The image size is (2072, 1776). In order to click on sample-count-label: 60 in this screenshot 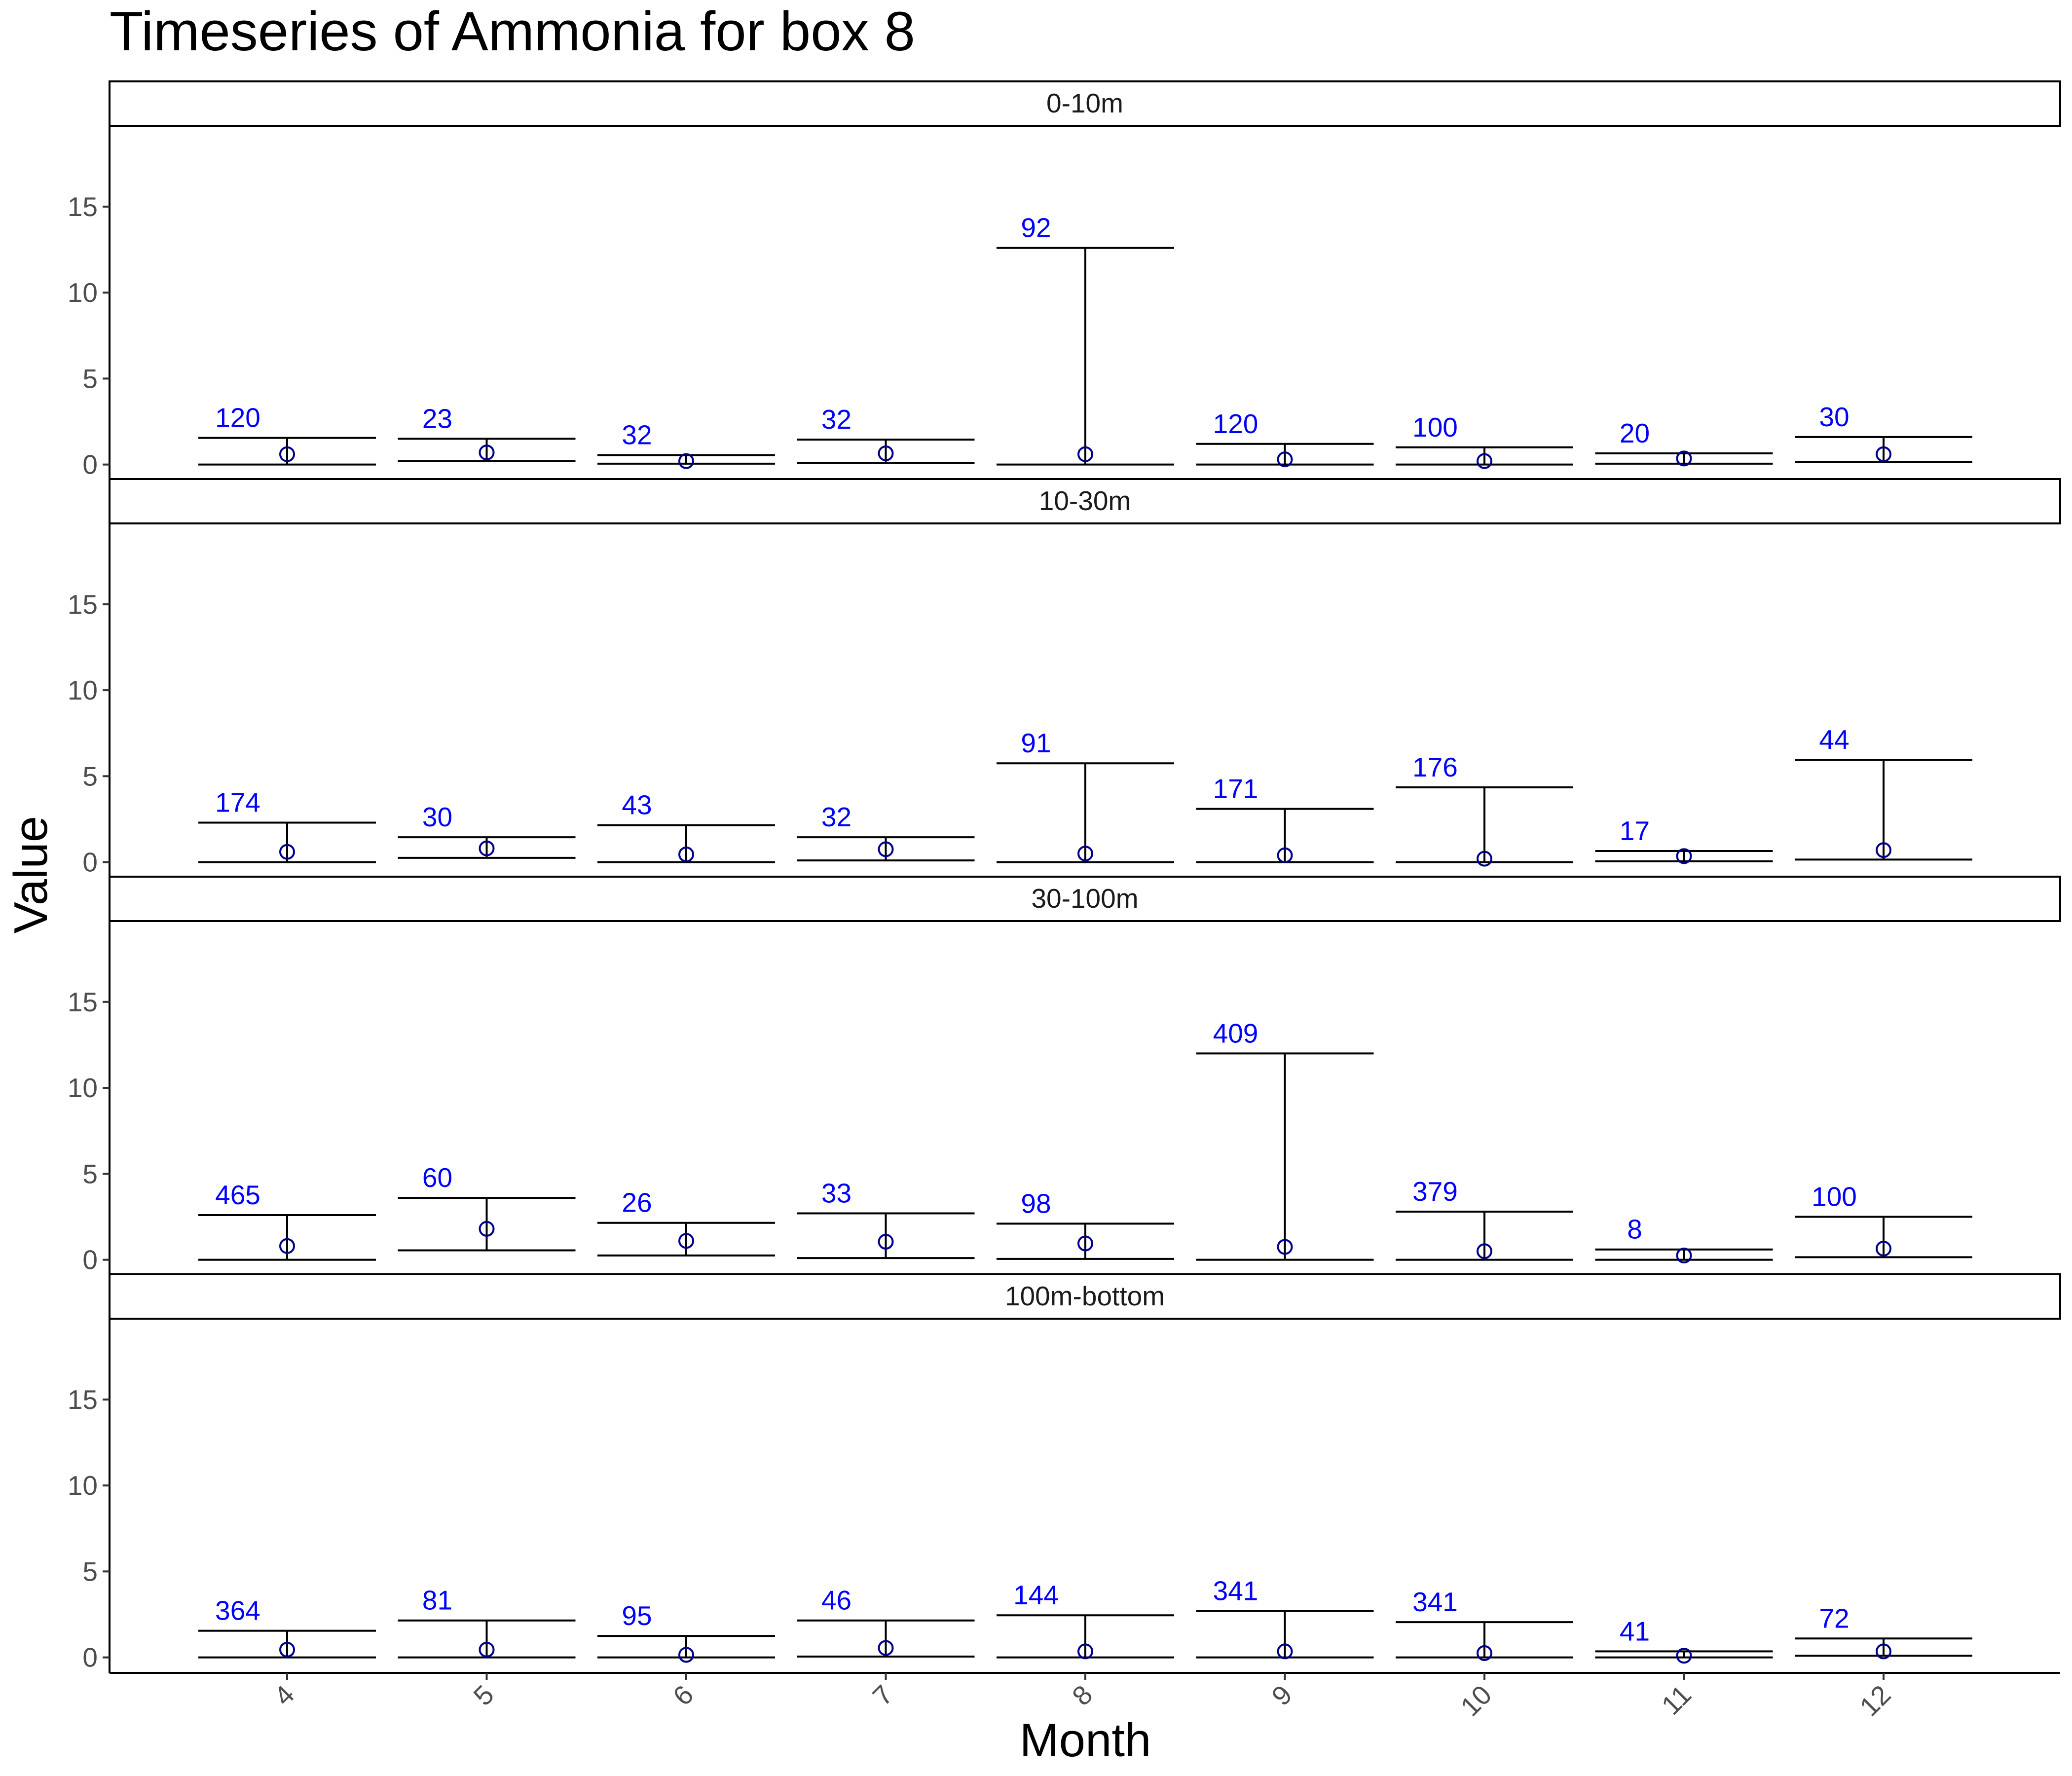, I will do `click(437, 1178)`.